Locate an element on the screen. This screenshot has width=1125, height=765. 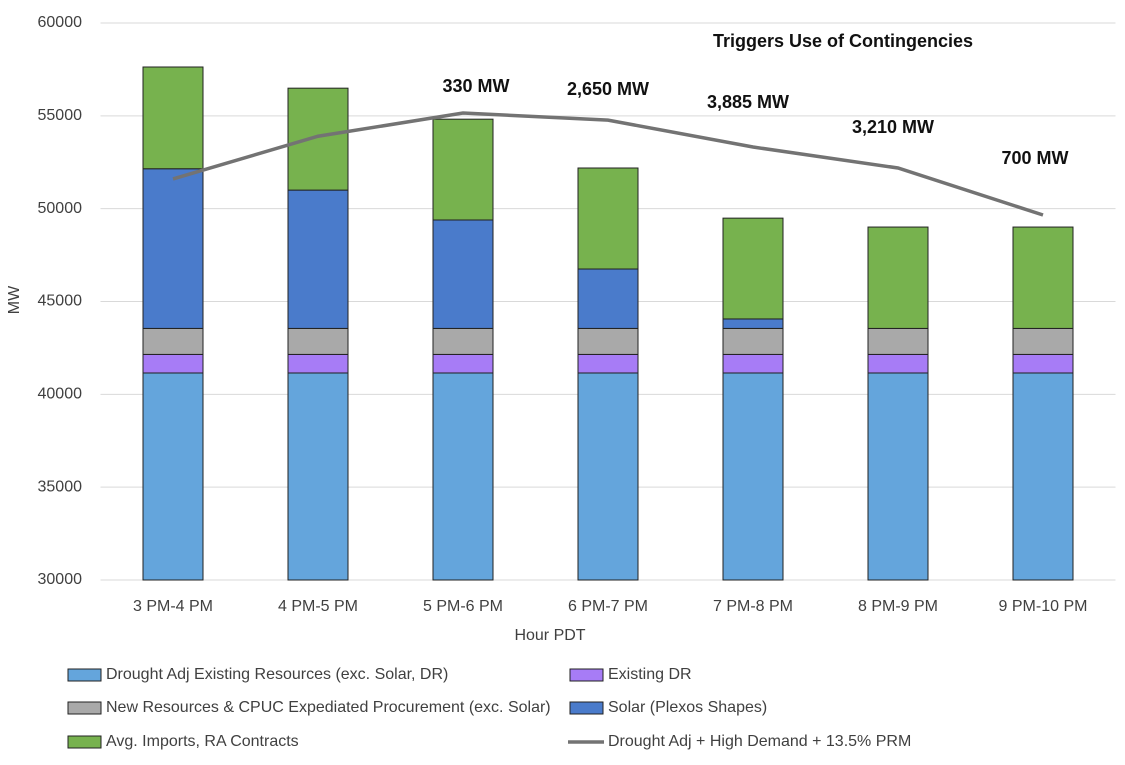
x-tick-label: 5 PM-6 PM is located at coordinates (463, 606).